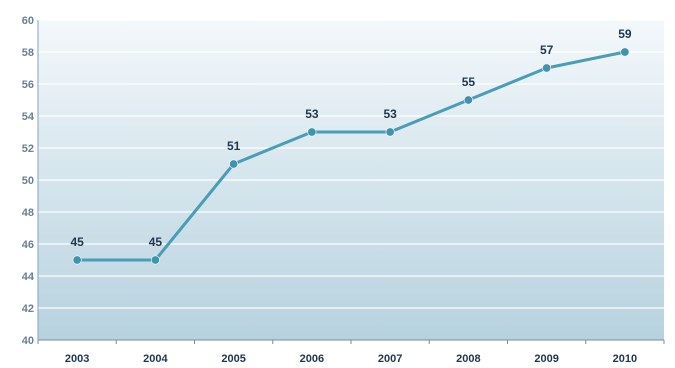 The height and width of the screenshot is (368, 675). I want to click on y-tick-label: 48, so click(28, 213).